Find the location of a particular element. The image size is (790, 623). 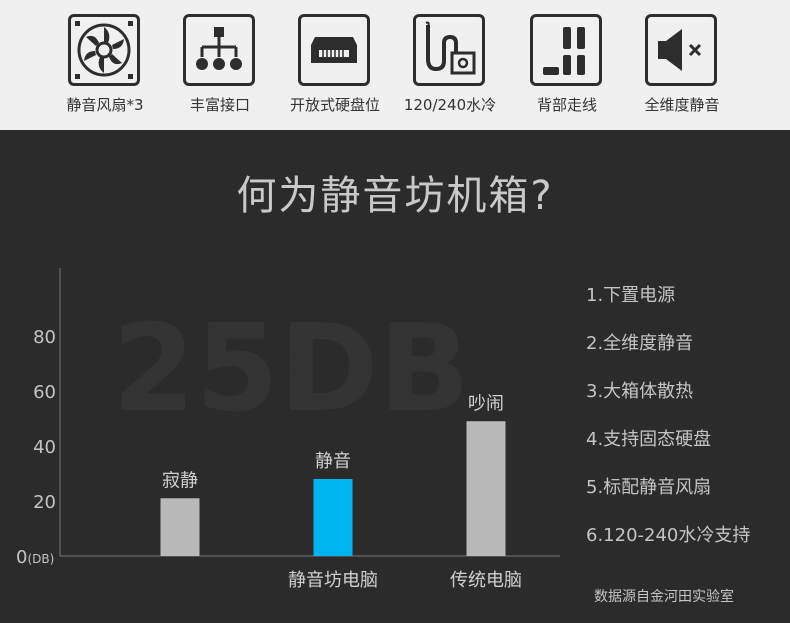

list-item: 2.全维度静音 is located at coordinates (640, 343).